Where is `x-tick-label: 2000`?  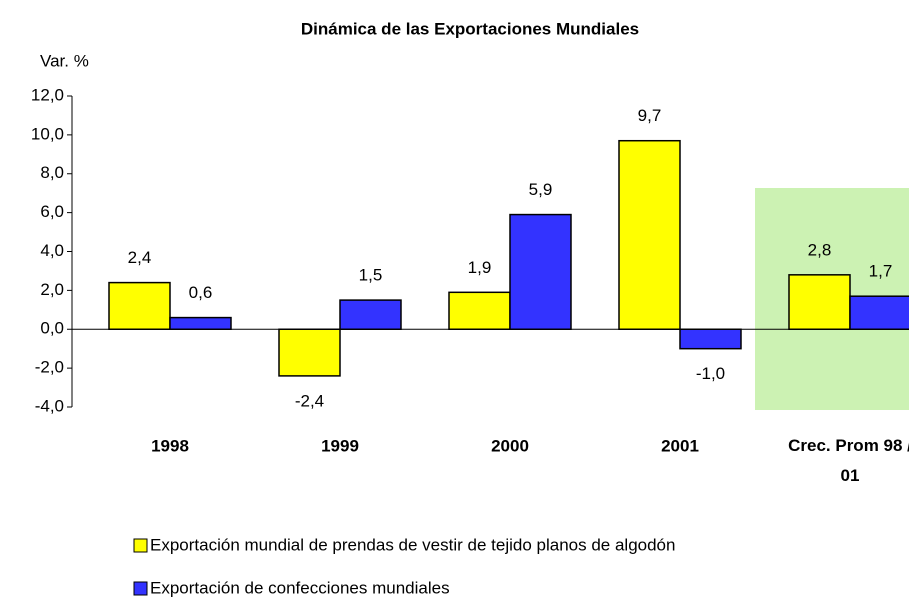 x-tick-label: 2000 is located at coordinates (510, 445).